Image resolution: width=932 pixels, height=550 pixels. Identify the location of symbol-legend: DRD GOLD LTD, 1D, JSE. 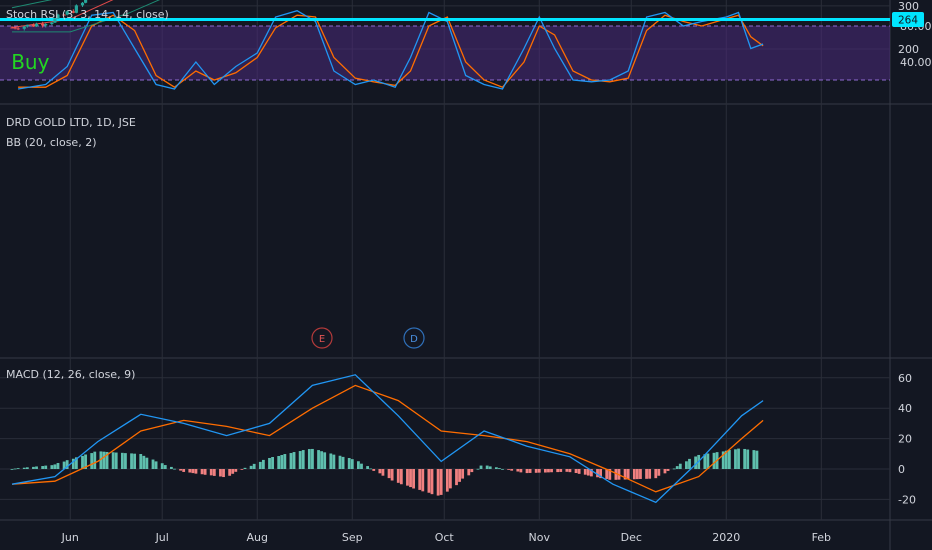
(71, 122).